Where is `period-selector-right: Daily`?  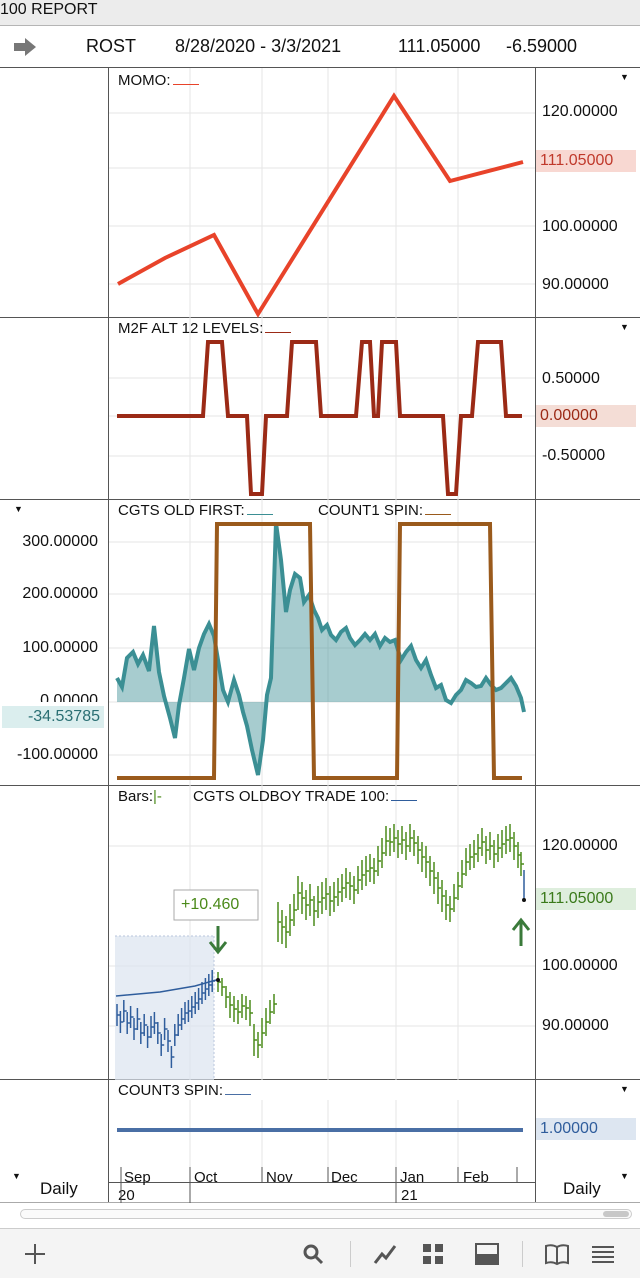 period-selector-right: Daily is located at coordinates (582, 1188).